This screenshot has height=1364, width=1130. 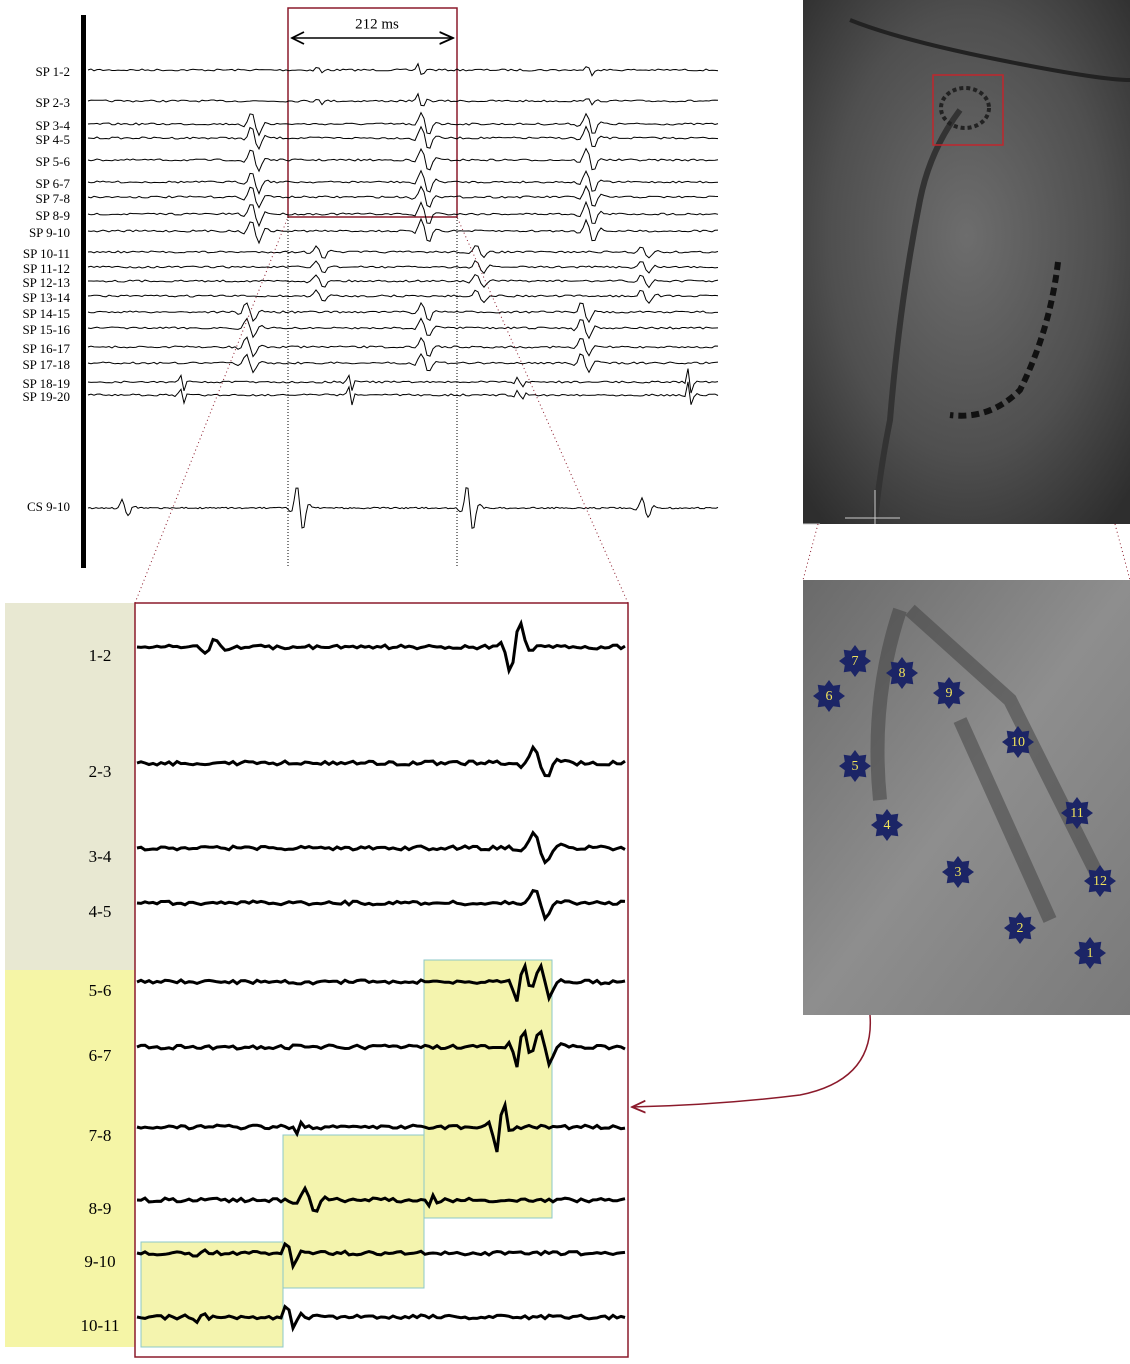 I want to click on electrode-label: 5, so click(x=855, y=766).